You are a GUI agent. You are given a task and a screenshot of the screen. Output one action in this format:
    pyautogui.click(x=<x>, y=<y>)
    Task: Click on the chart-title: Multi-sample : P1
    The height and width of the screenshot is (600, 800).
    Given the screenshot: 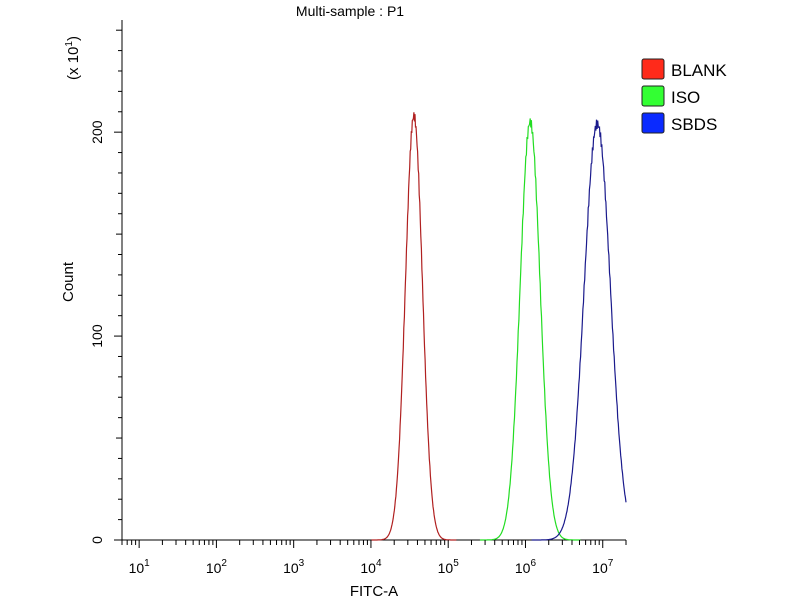 What is the action you would take?
    pyautogui.click(x=350, y=11)
    